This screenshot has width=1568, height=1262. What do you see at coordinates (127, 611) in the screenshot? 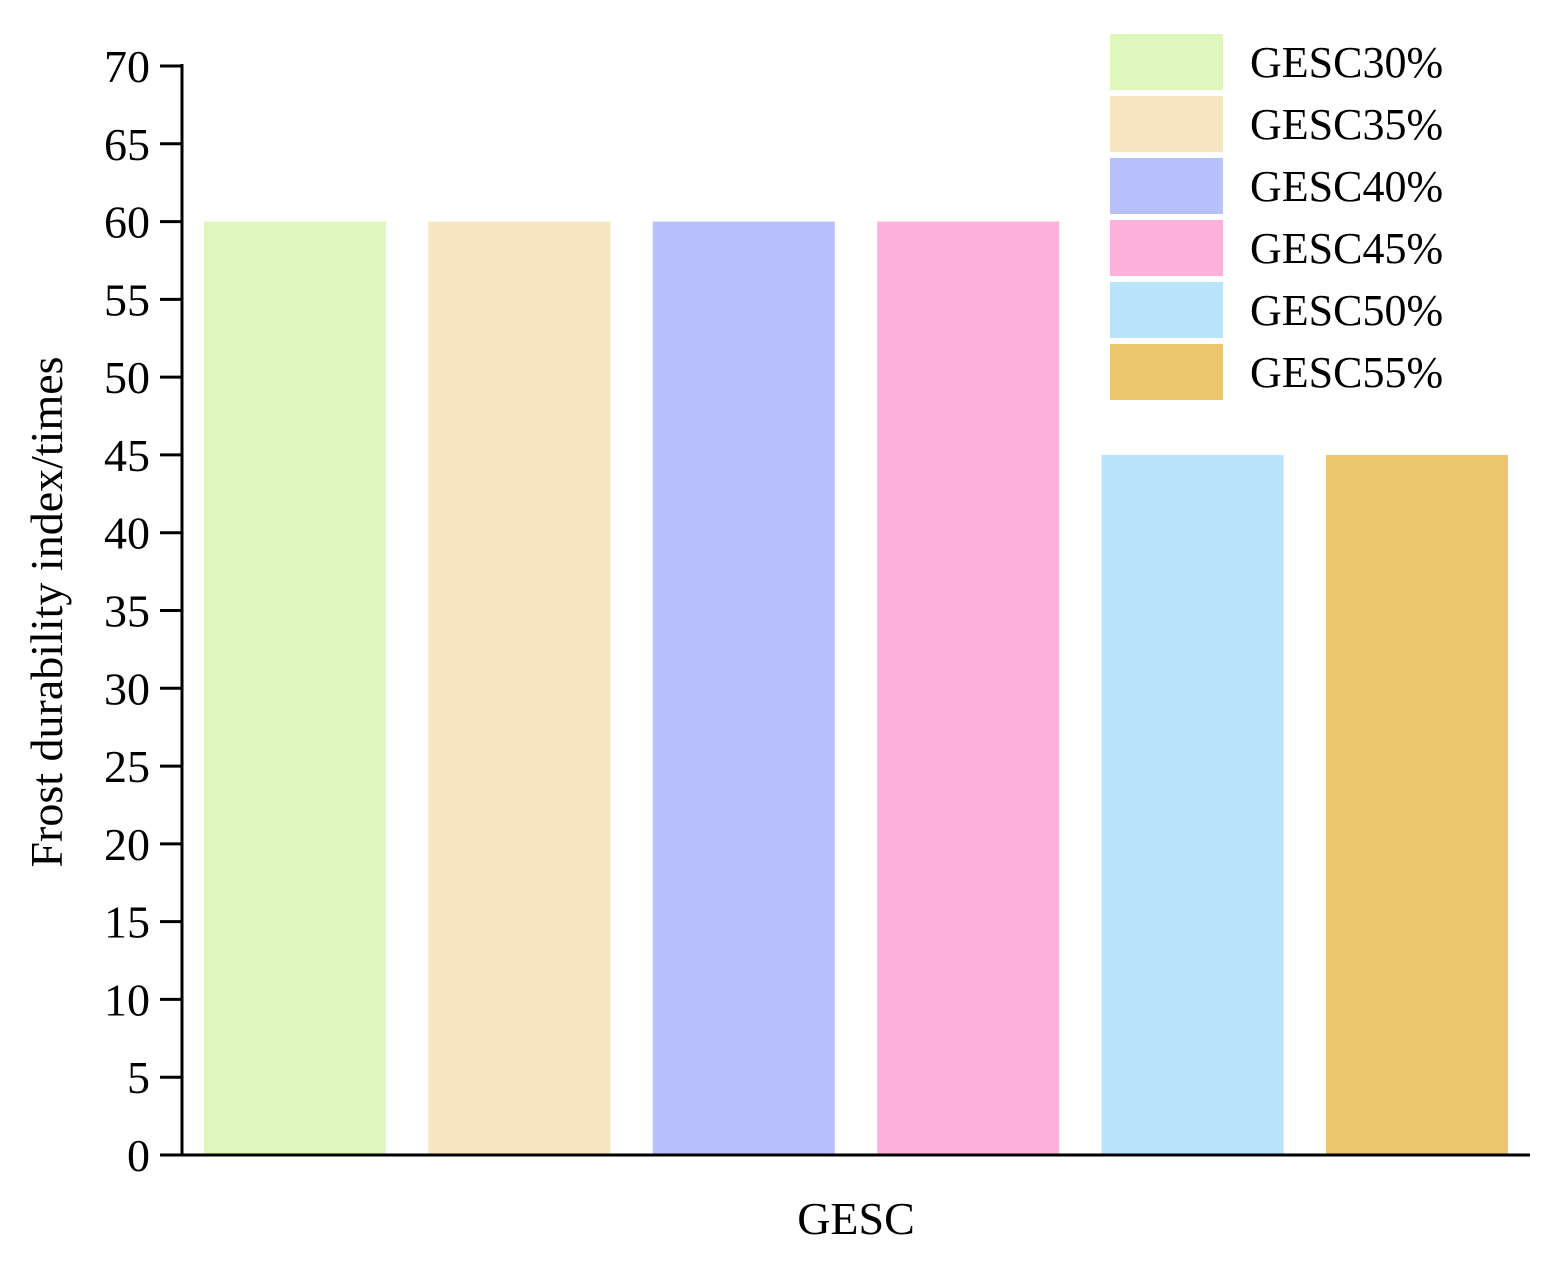
I see `y-tick-label: 35` at bounding box center [127, 611].